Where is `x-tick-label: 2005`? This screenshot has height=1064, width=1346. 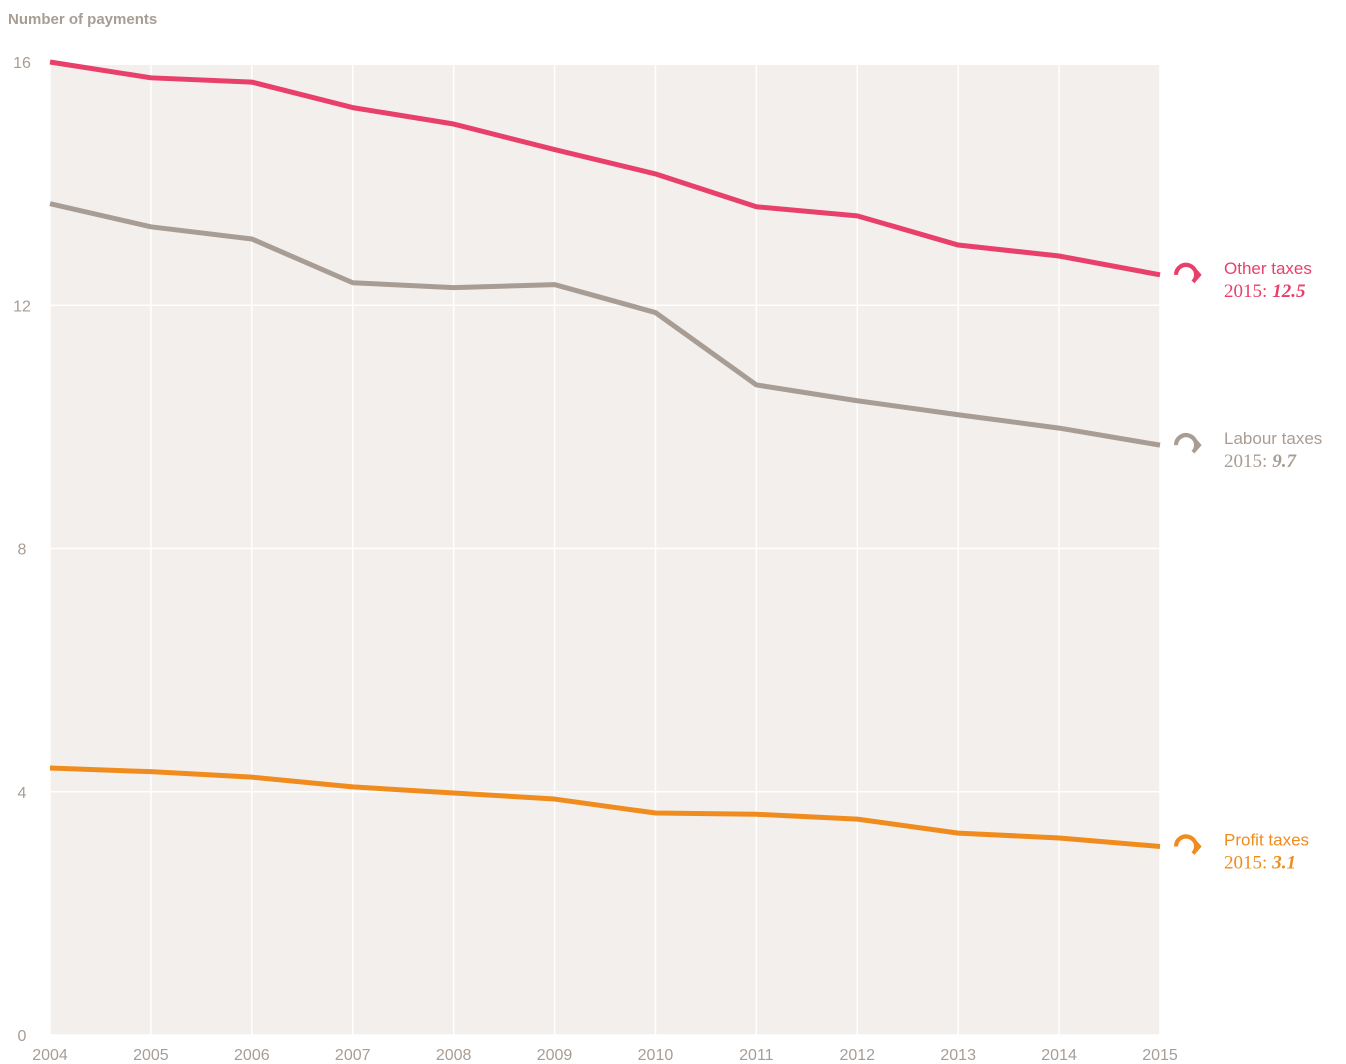
x-tick-label: 2005 is located at coordinates (151, 1055).